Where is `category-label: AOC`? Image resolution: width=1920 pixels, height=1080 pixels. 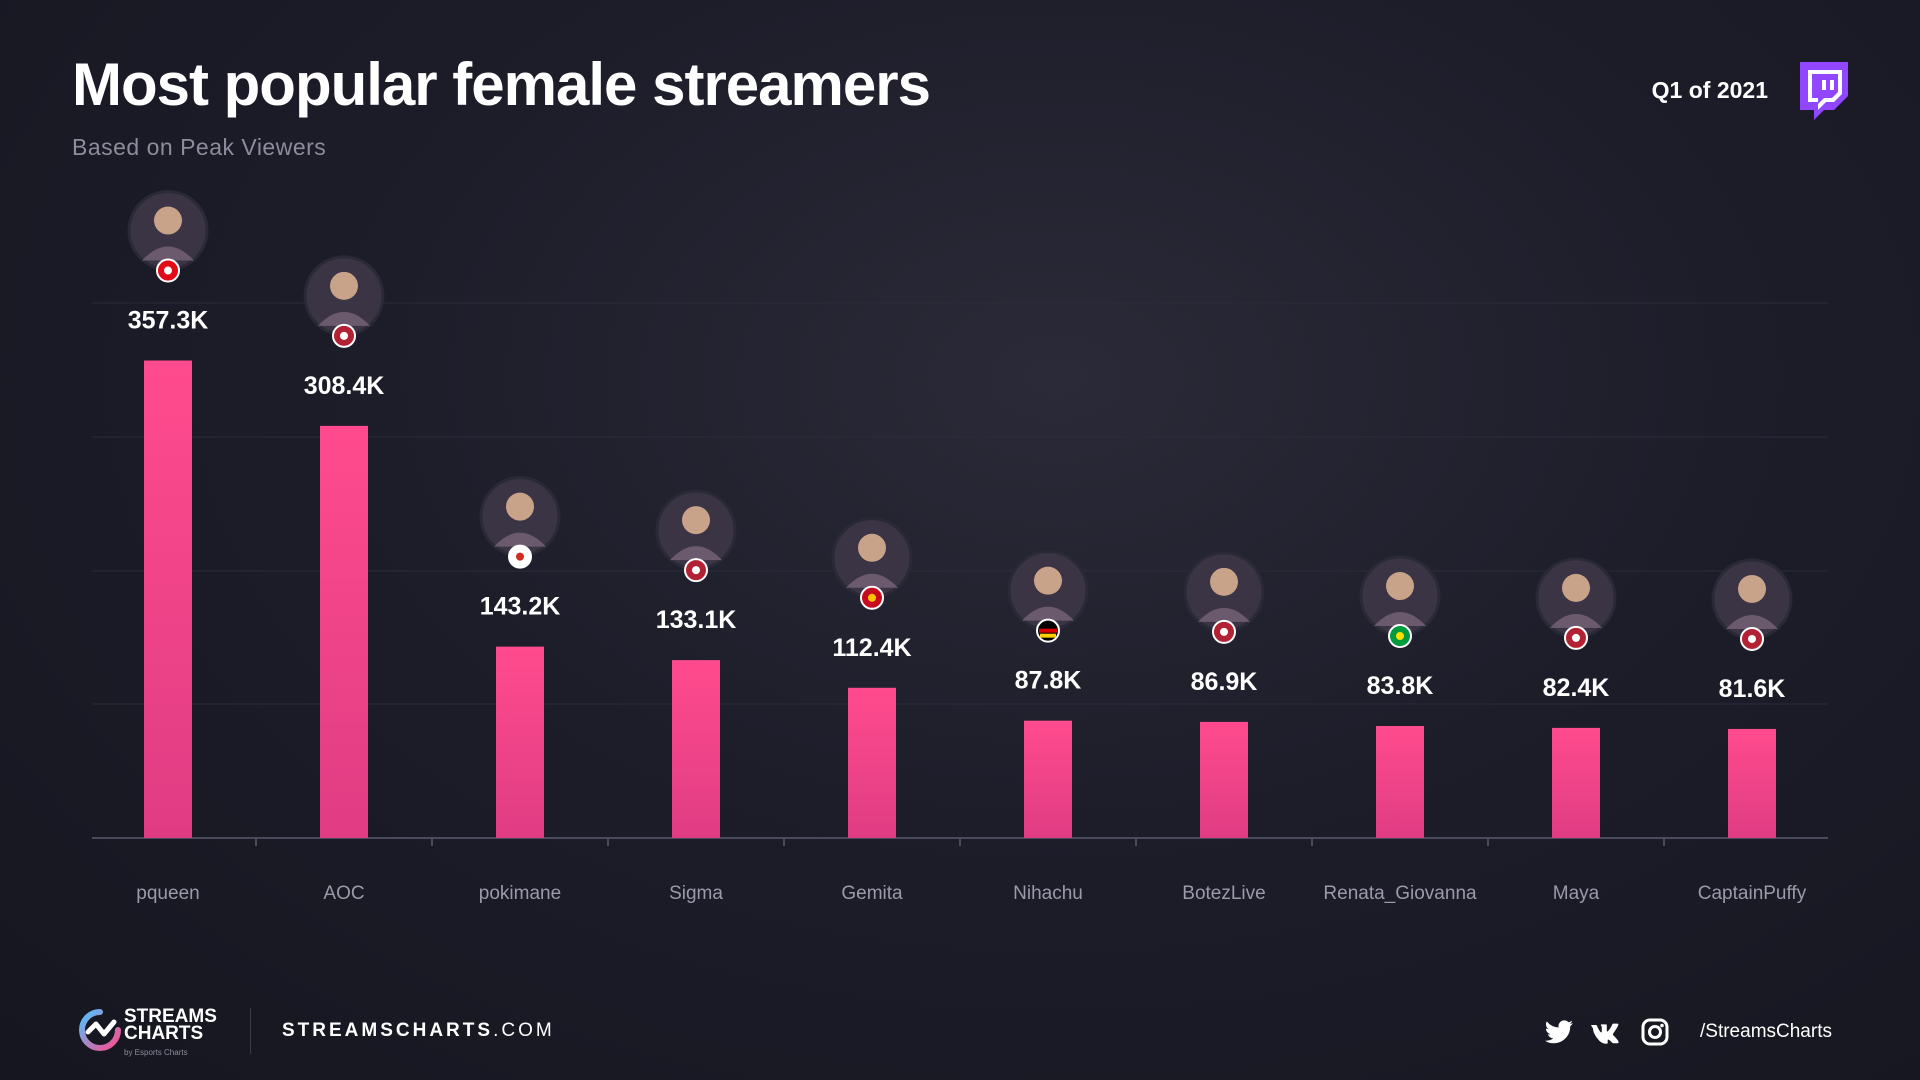 category-label: AOC is located at coordinates (343, 893).